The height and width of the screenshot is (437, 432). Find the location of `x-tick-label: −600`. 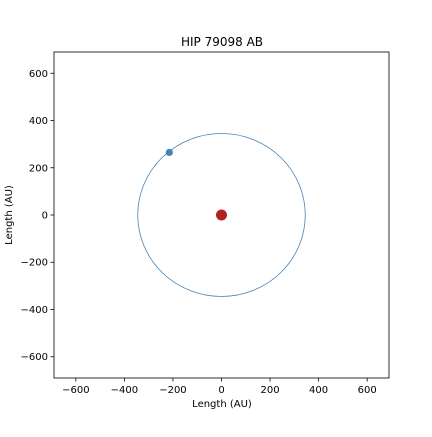

x-tick-label: −600 is located at coordinates (75, 390).